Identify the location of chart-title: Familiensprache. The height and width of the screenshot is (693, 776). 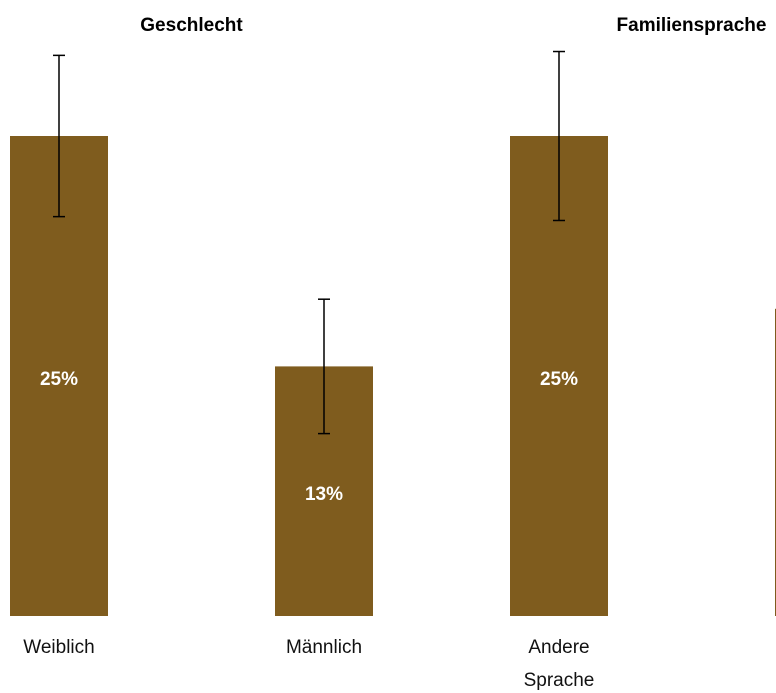
(692, 25).